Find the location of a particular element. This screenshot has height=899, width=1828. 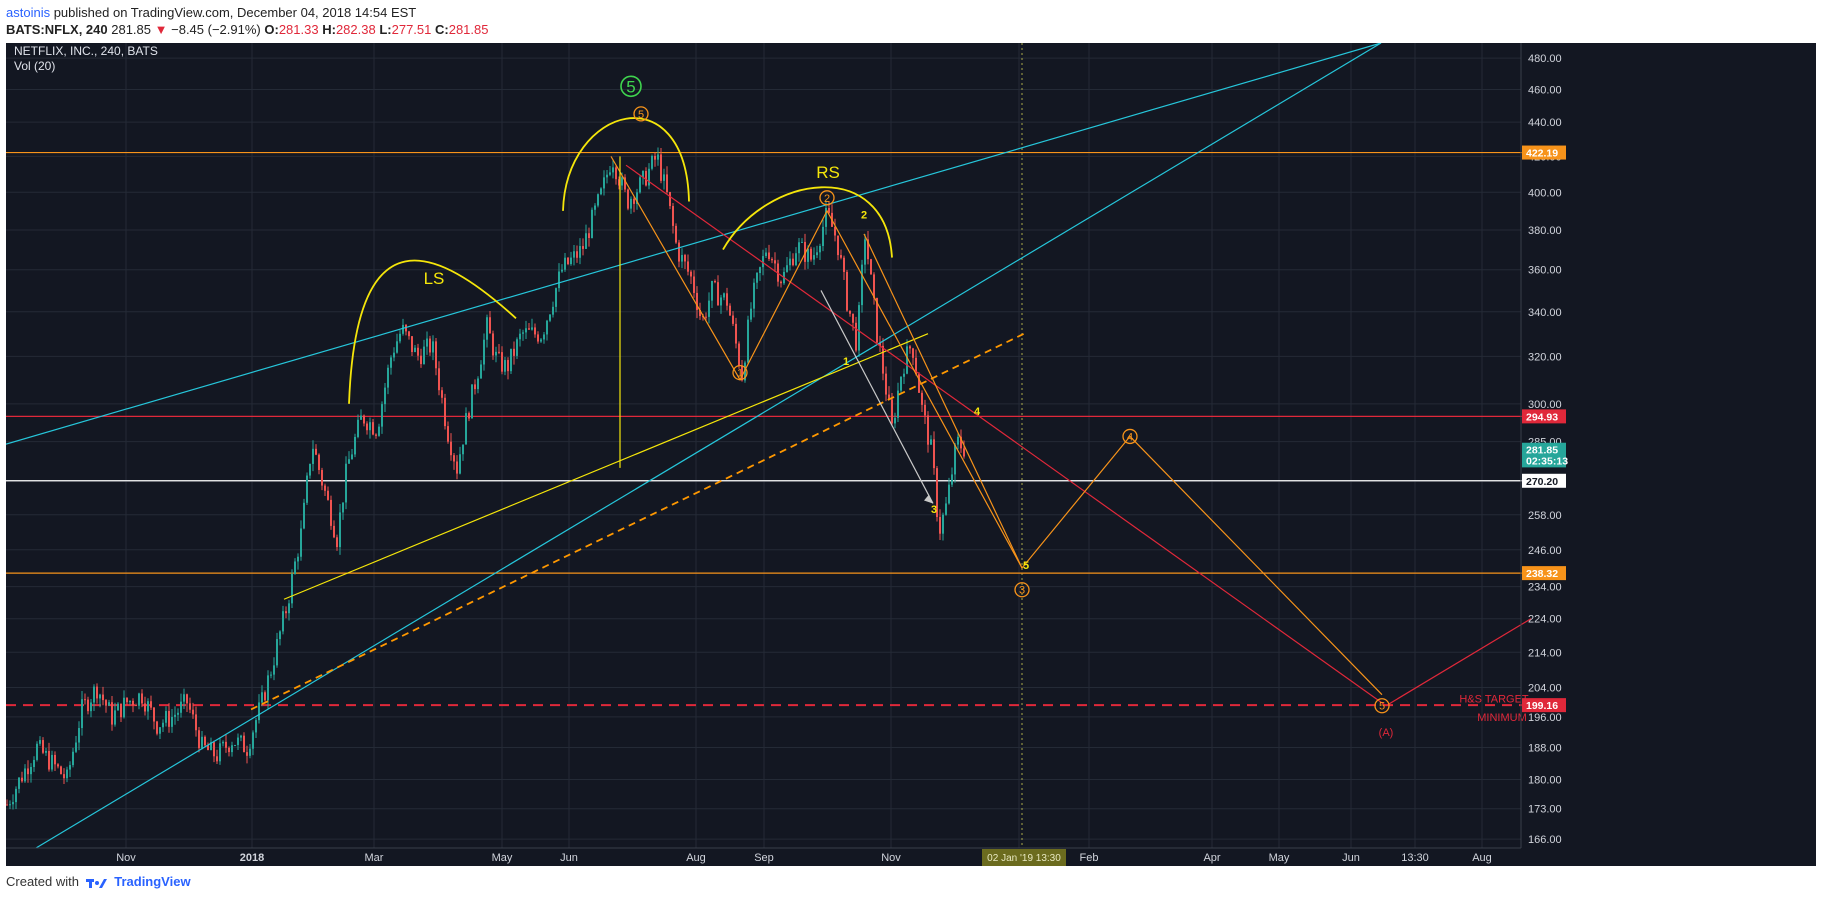

y-tick-label: 300.00 is located at coordinates (1545, 405).